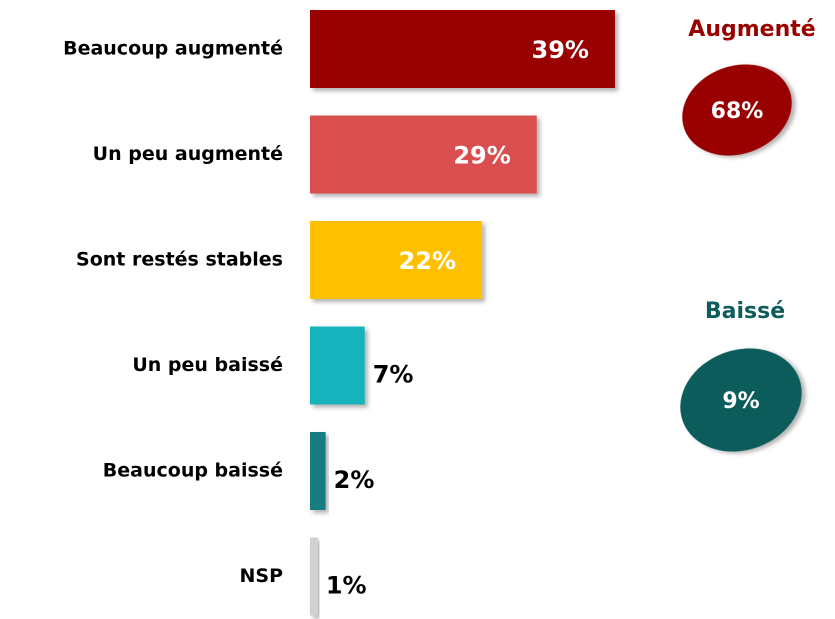 The width and height of the screenshot is (835, 619). I want to click on summary-value: 9%, so click(740, 401).